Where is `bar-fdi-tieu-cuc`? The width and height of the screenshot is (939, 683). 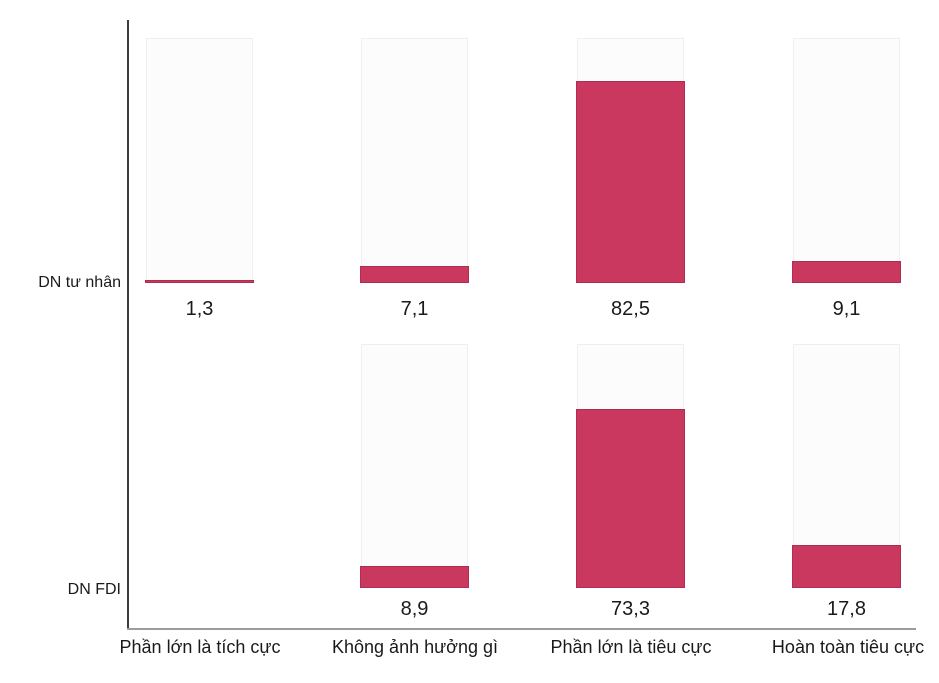
bar-fdi-tieu-cuc is located at coordinates (630, 498).